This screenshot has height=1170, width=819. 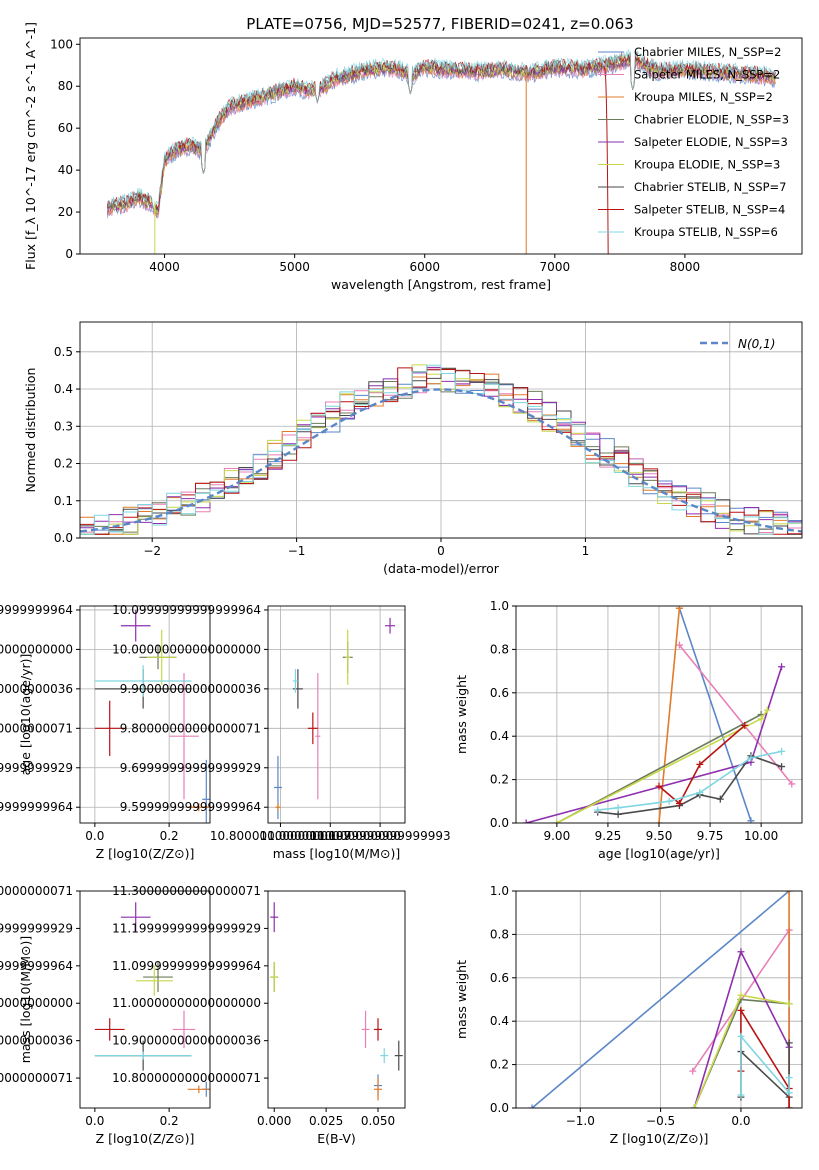 What do you see at coordinates (36, 689) in the screenshot?
I see `y-tick-label-3: 9.90000000000000036` at bounding box center [36, 689].